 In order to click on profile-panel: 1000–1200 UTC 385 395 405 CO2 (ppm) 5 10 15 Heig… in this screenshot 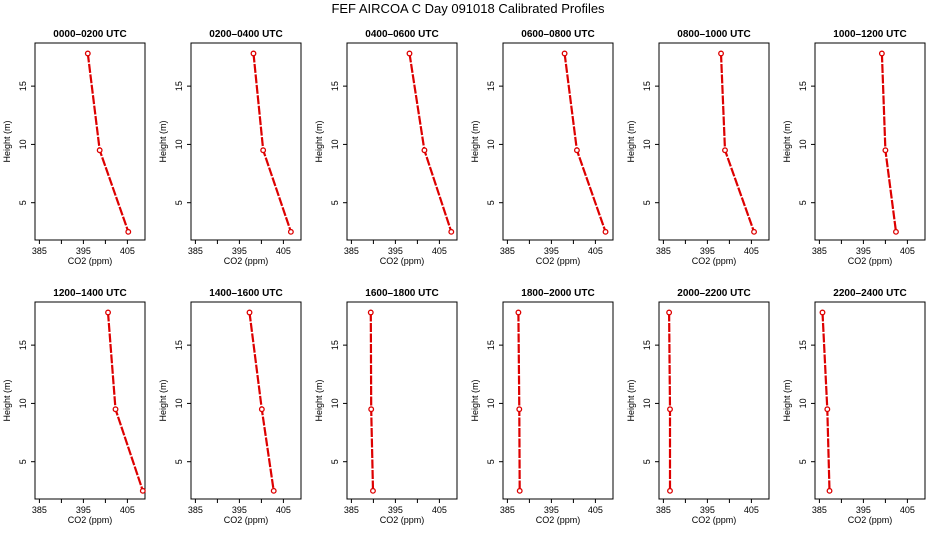, I will do `click(854, 147)`.